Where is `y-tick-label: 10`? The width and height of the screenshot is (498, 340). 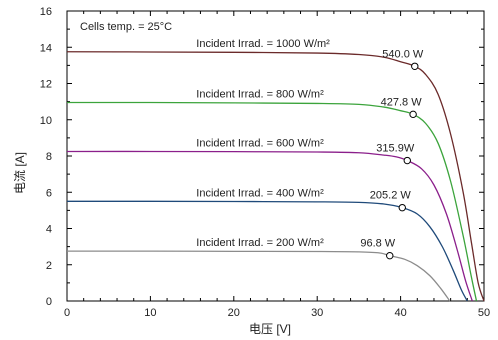 y-tick-label: 10 is located at coordinates (46, 121).